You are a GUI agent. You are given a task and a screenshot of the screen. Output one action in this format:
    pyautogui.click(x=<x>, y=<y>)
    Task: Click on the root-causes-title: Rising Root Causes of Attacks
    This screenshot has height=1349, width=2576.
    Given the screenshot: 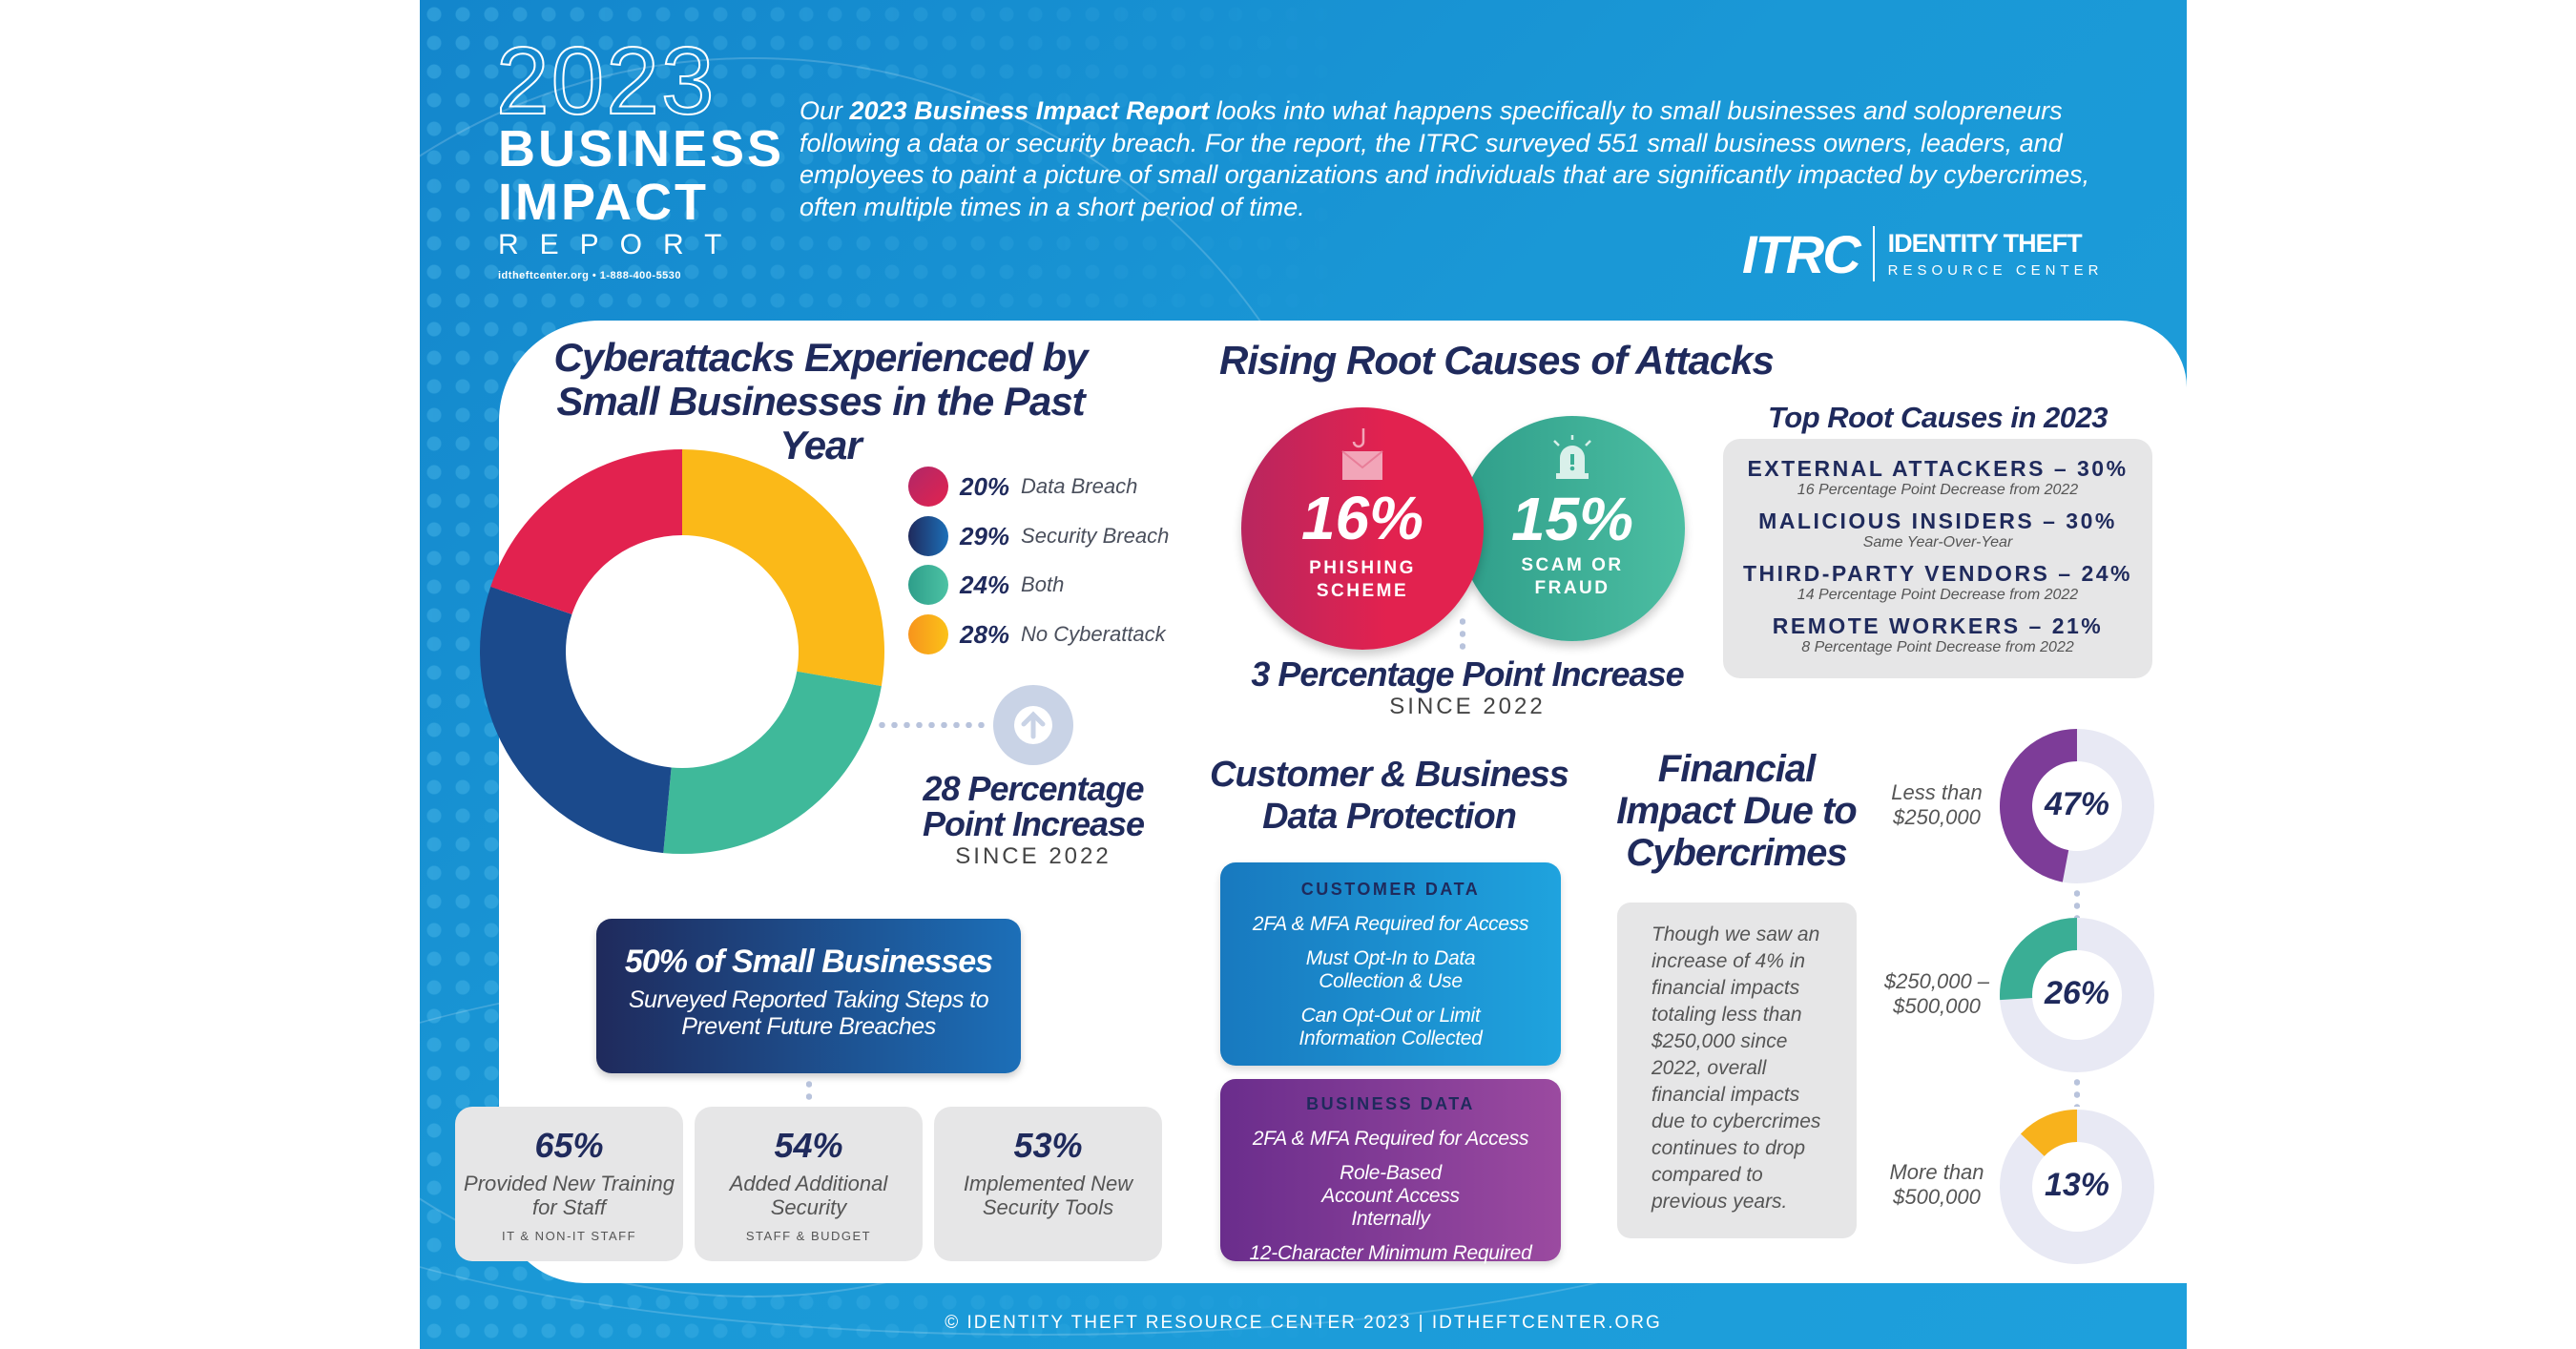 What is the action you would take?
    pyautogui.click(x=1497, y=360)
    